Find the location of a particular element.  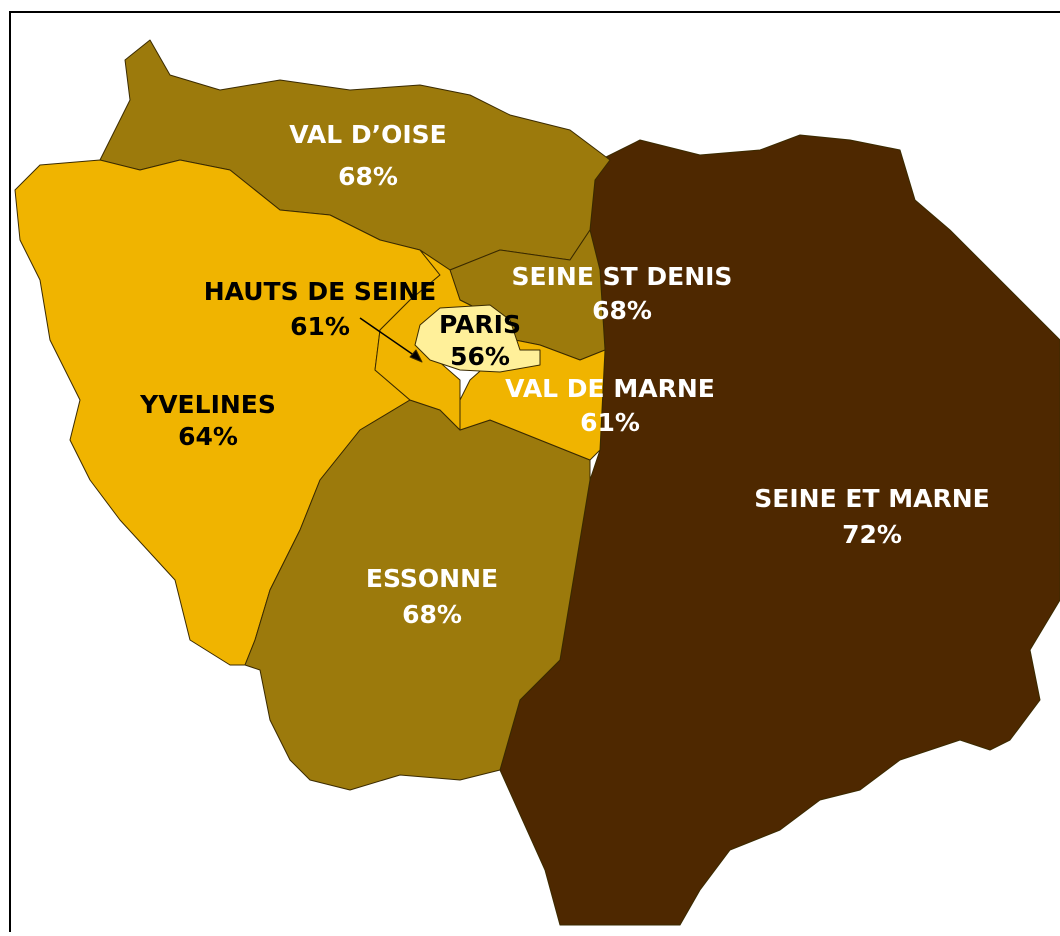

region-name: HAUTS DE SEINE is located at coordinates (320, 291).